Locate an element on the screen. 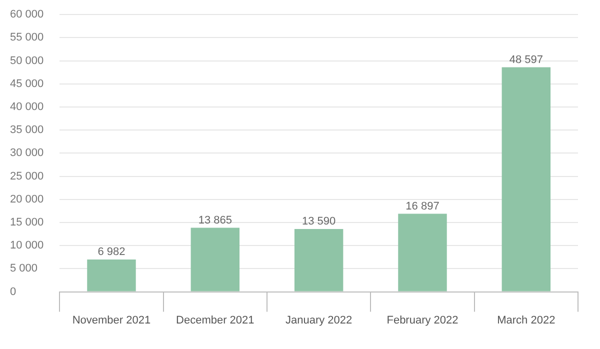  x-tick-label: February 2022 is located at coordinates (422, 320).